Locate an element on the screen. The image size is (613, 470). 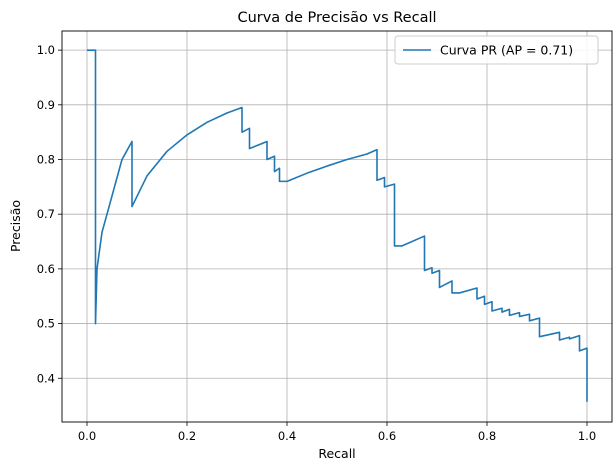
y-tick-label: 0.8 is located at coordinates (46, 160).